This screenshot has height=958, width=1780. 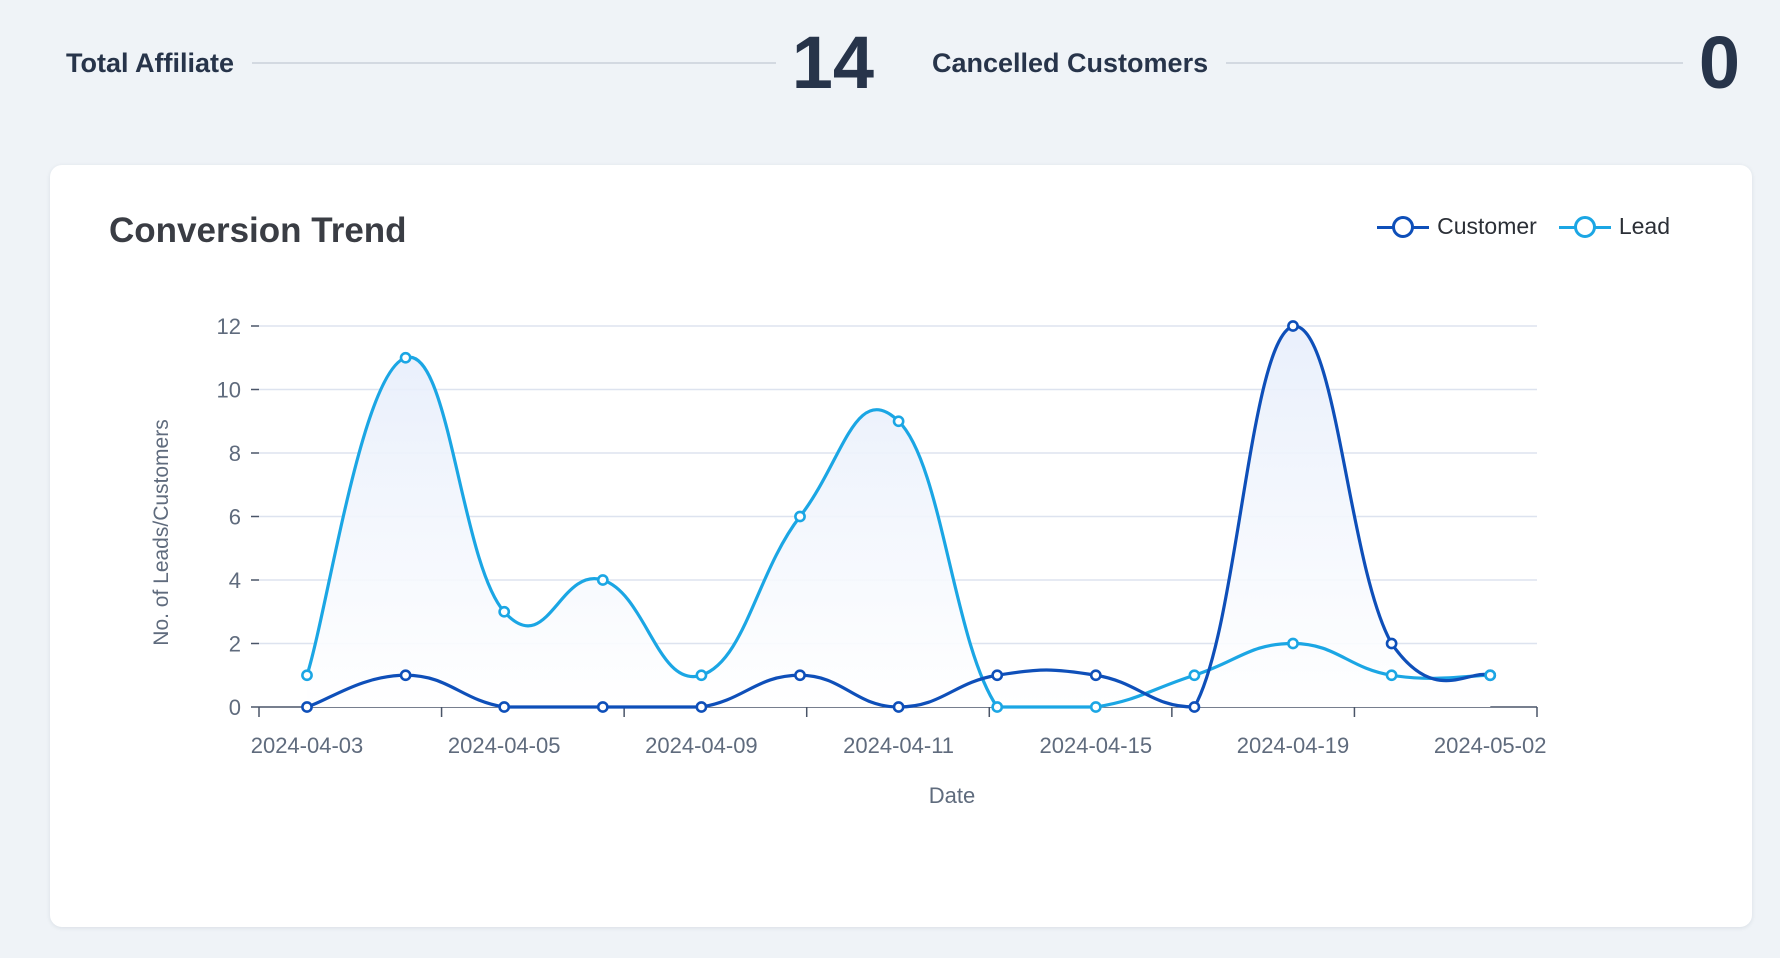 I want to click on legend-customer-dot, so click(x=1403, y=226).